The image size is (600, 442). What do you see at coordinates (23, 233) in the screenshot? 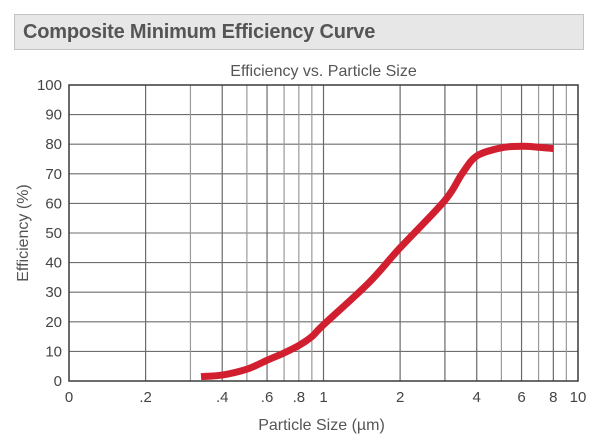
I see `y-axis-label: Efficiency (%)` at bounding box center [23, 233].